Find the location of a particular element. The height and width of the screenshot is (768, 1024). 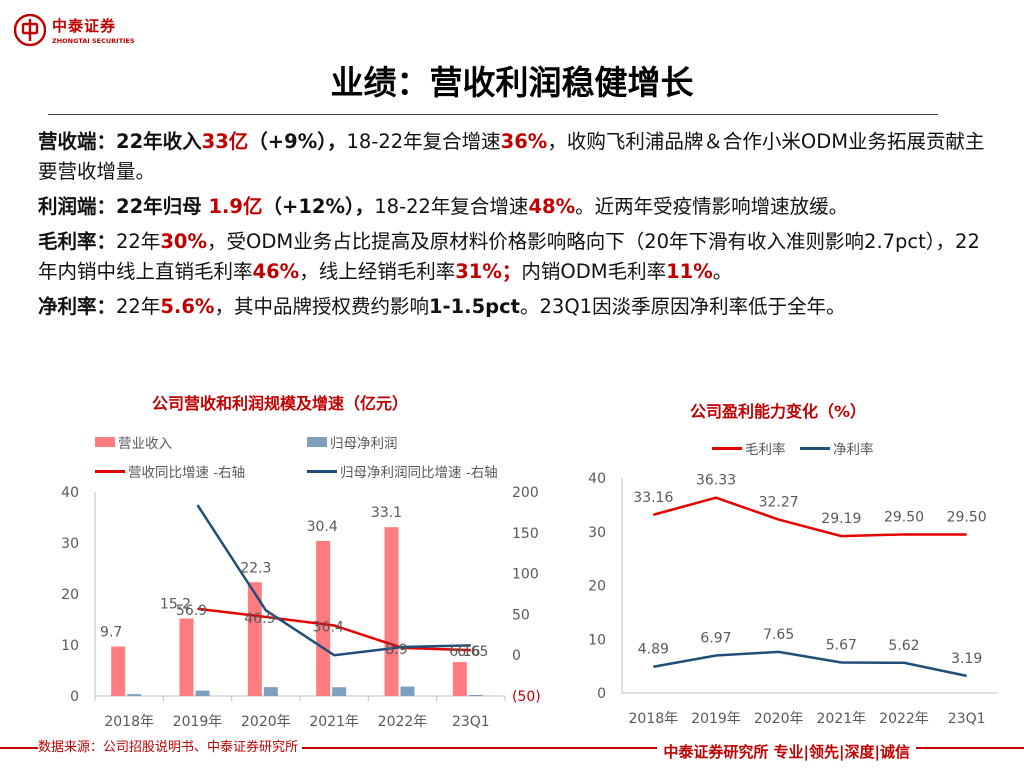

data-label-revenue-growth: 36.4 is located at coordinates (328, 627).